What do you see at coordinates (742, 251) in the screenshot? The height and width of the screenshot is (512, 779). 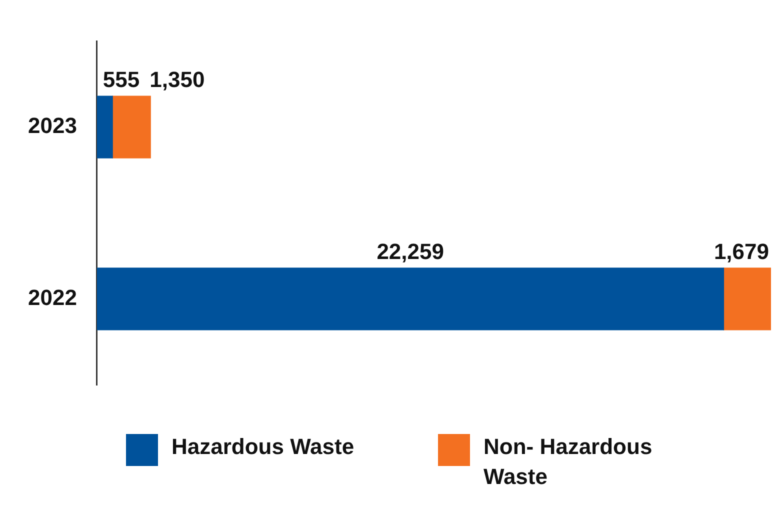 I see `data-label: 1,679` at bounding box center [742, 251].